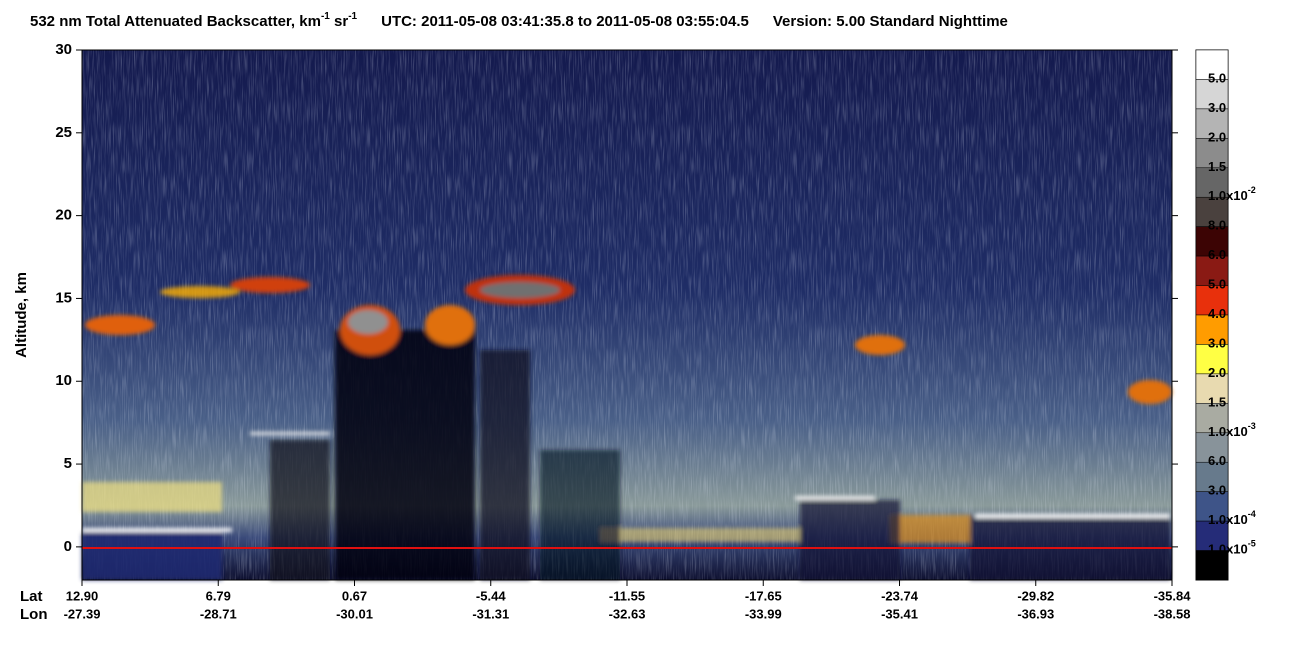  I want to click on colorbar-label-exp: -4, so click(1252, 514).